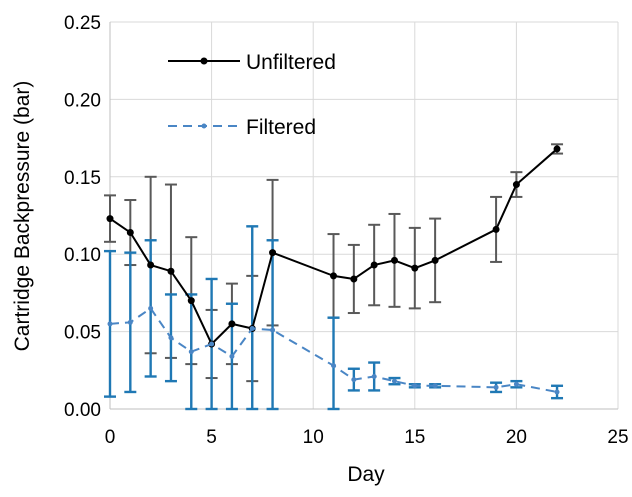 The image size is (632, 497). Describe the element at coordinates (516, 437) in the screenshot. I see `x-tick-label: 20` at that location.